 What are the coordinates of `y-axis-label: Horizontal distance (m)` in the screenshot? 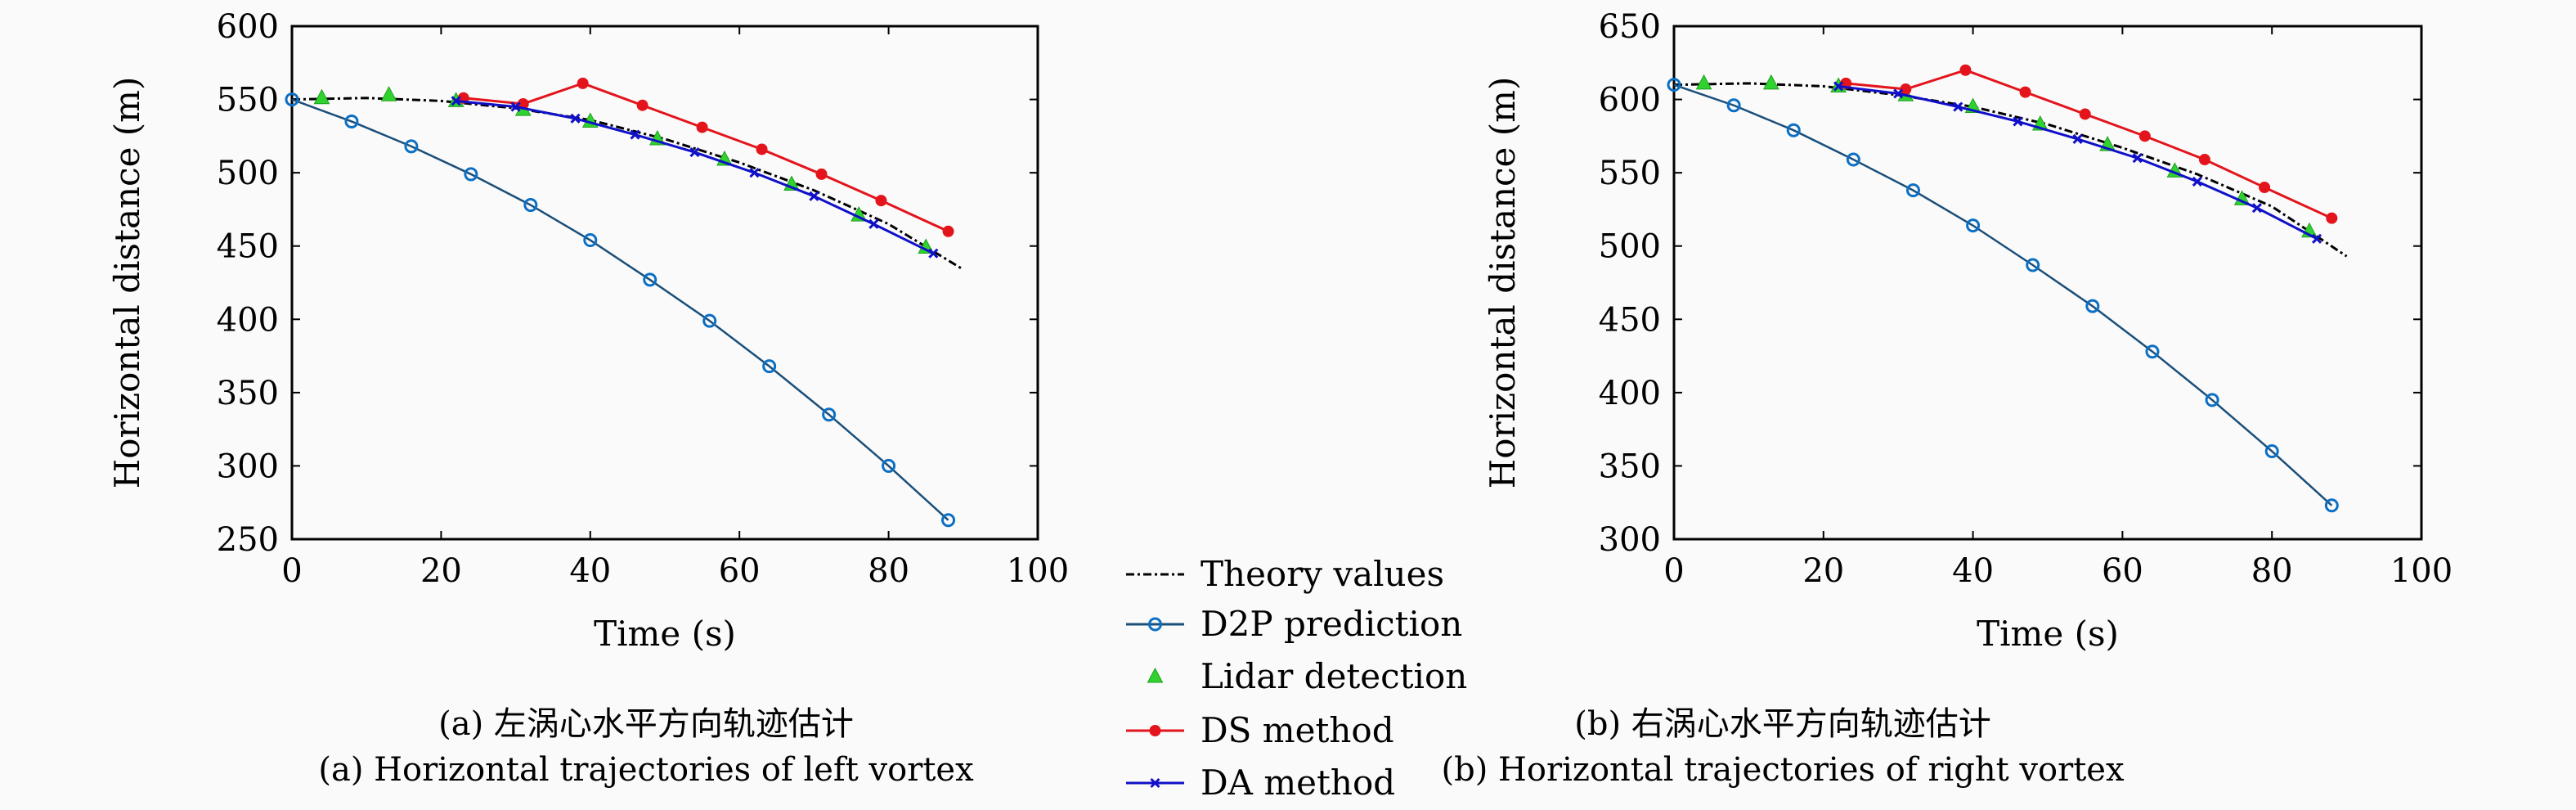 It's located at (127, 283).